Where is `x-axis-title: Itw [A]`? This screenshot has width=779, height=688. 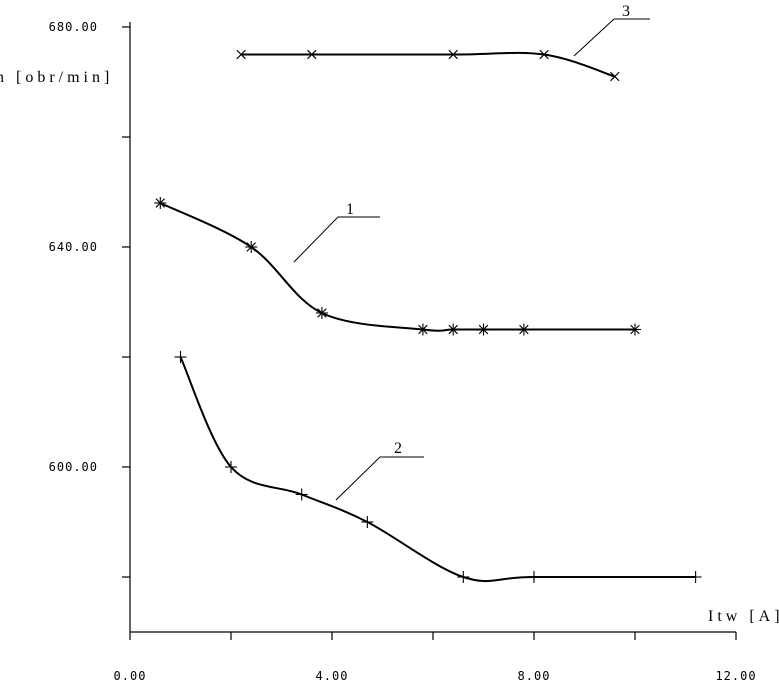 x-axis-title: Itw [A] is located at coordinates (743, 616).